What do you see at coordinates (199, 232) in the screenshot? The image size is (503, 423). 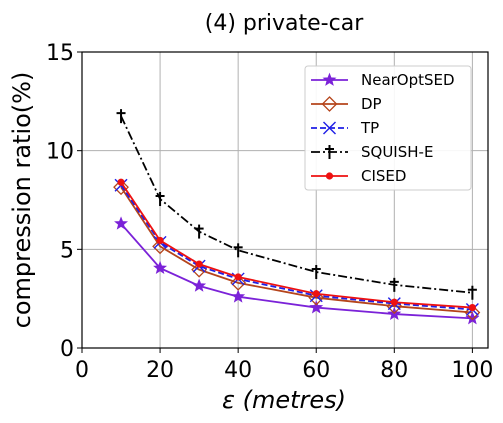 I see `series-squish-e-marker` at bounding box center [199, 232].